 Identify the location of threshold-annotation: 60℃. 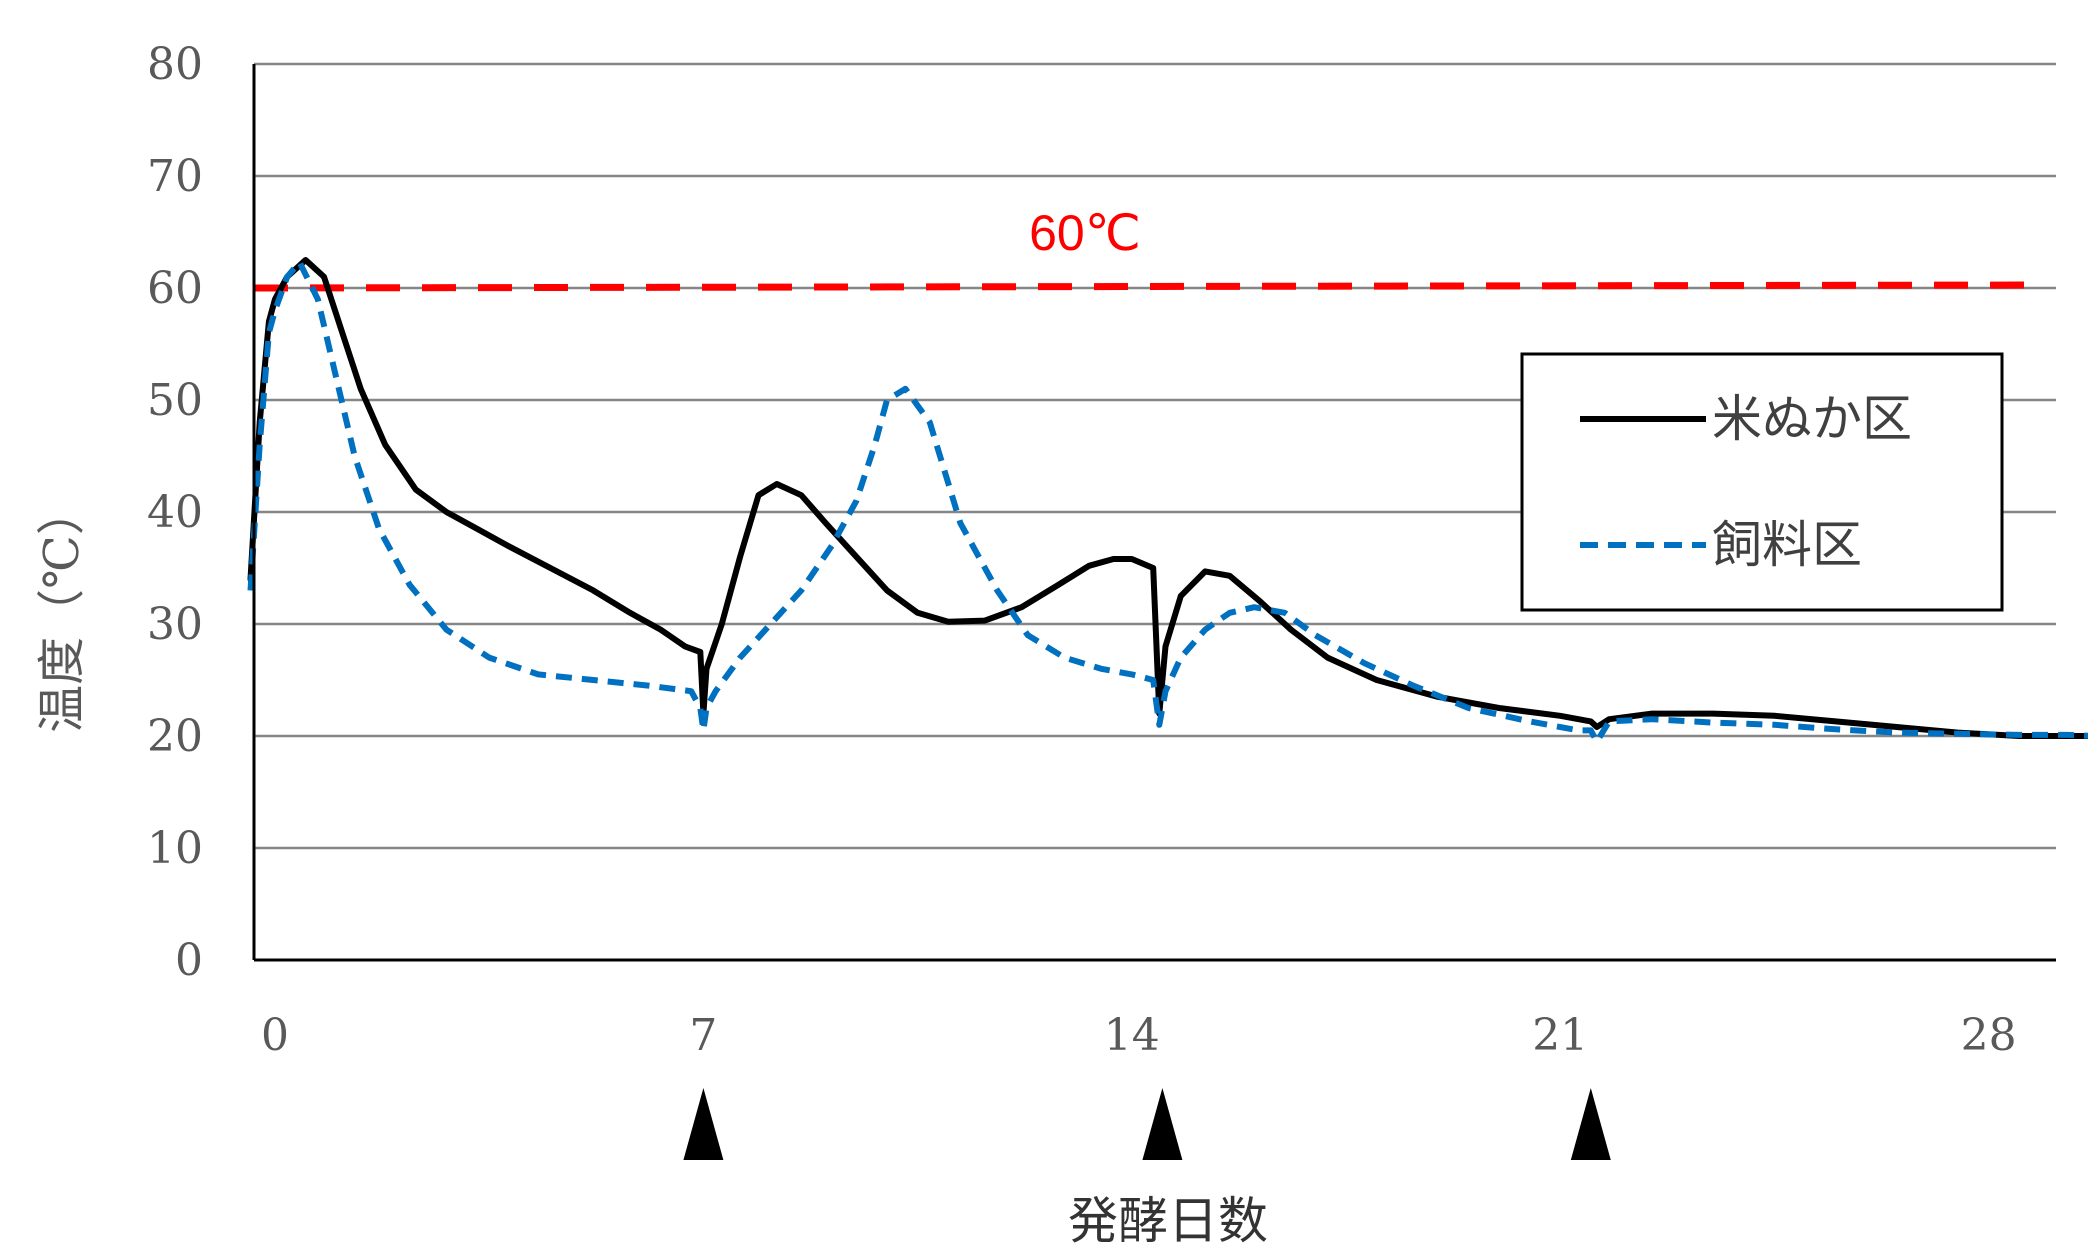
(1085, 233).